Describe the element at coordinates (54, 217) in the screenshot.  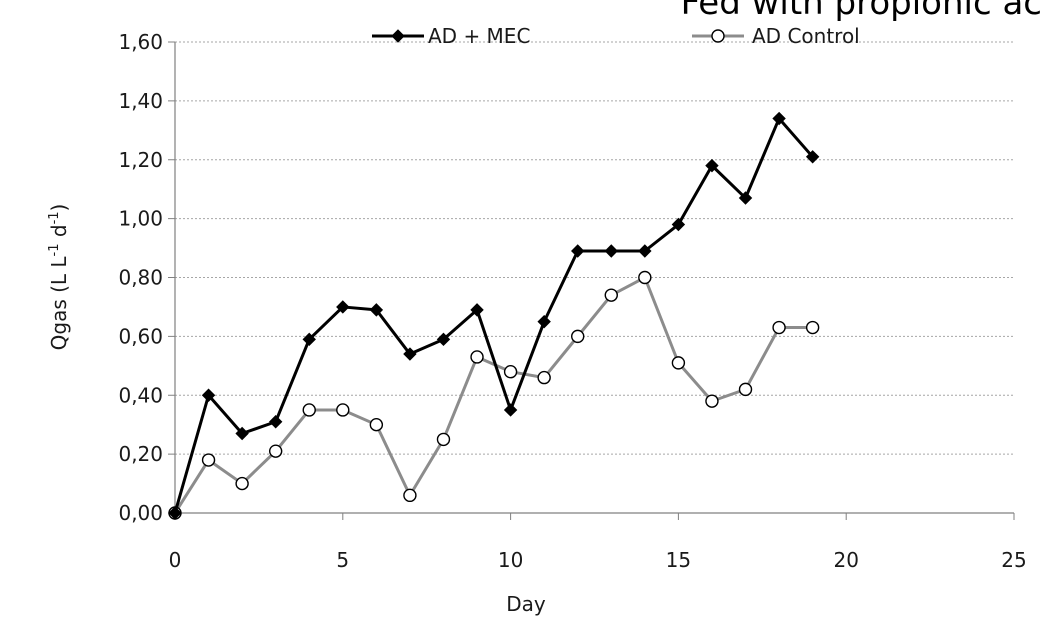
I see `y-axis-title-sup2: -1` at that location.